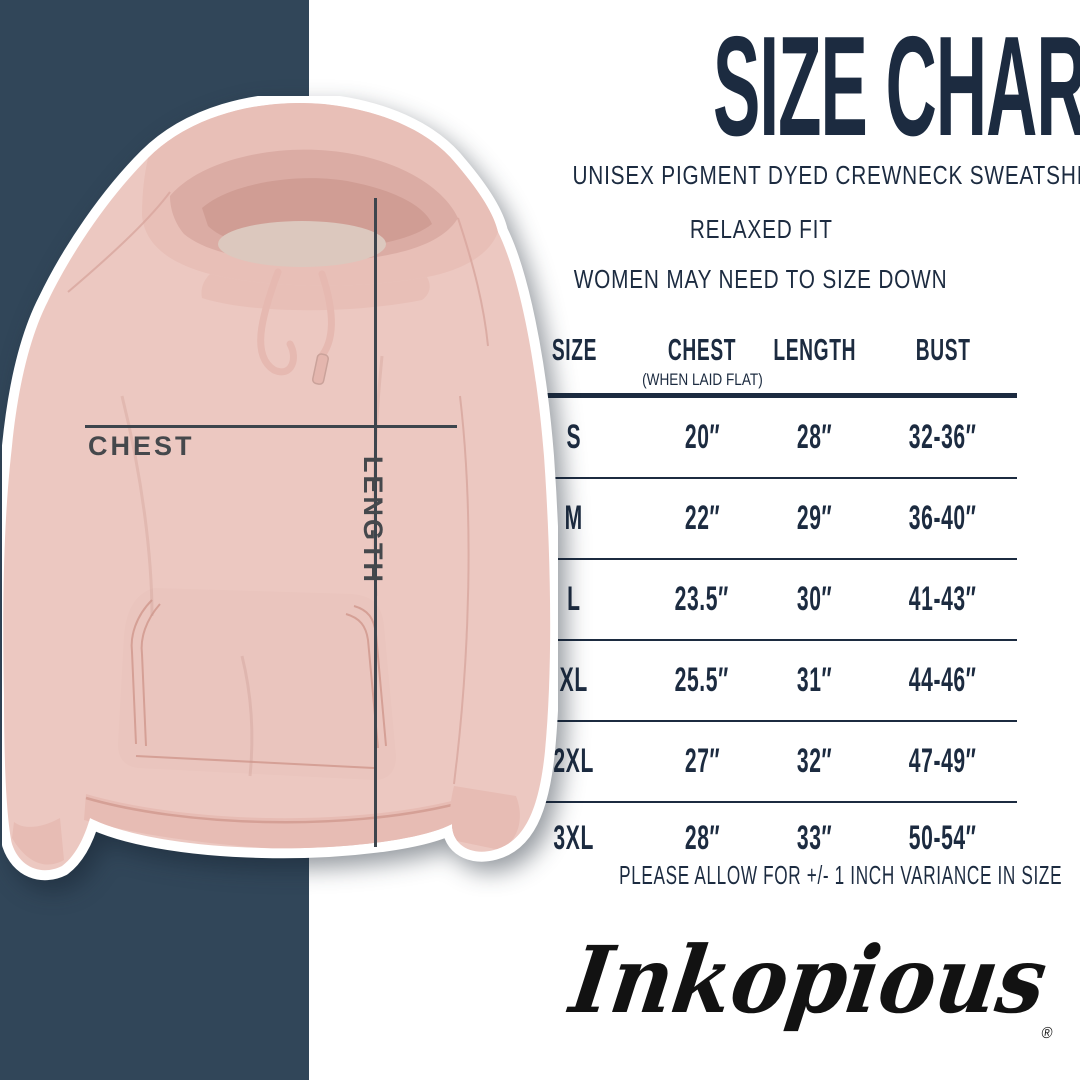 This screenshot has width=1080, height=1080. What do you see at coordinates (815, 349) in the screenshot?
I see `header-length: LENGTH` at bounding box center [815, 349].